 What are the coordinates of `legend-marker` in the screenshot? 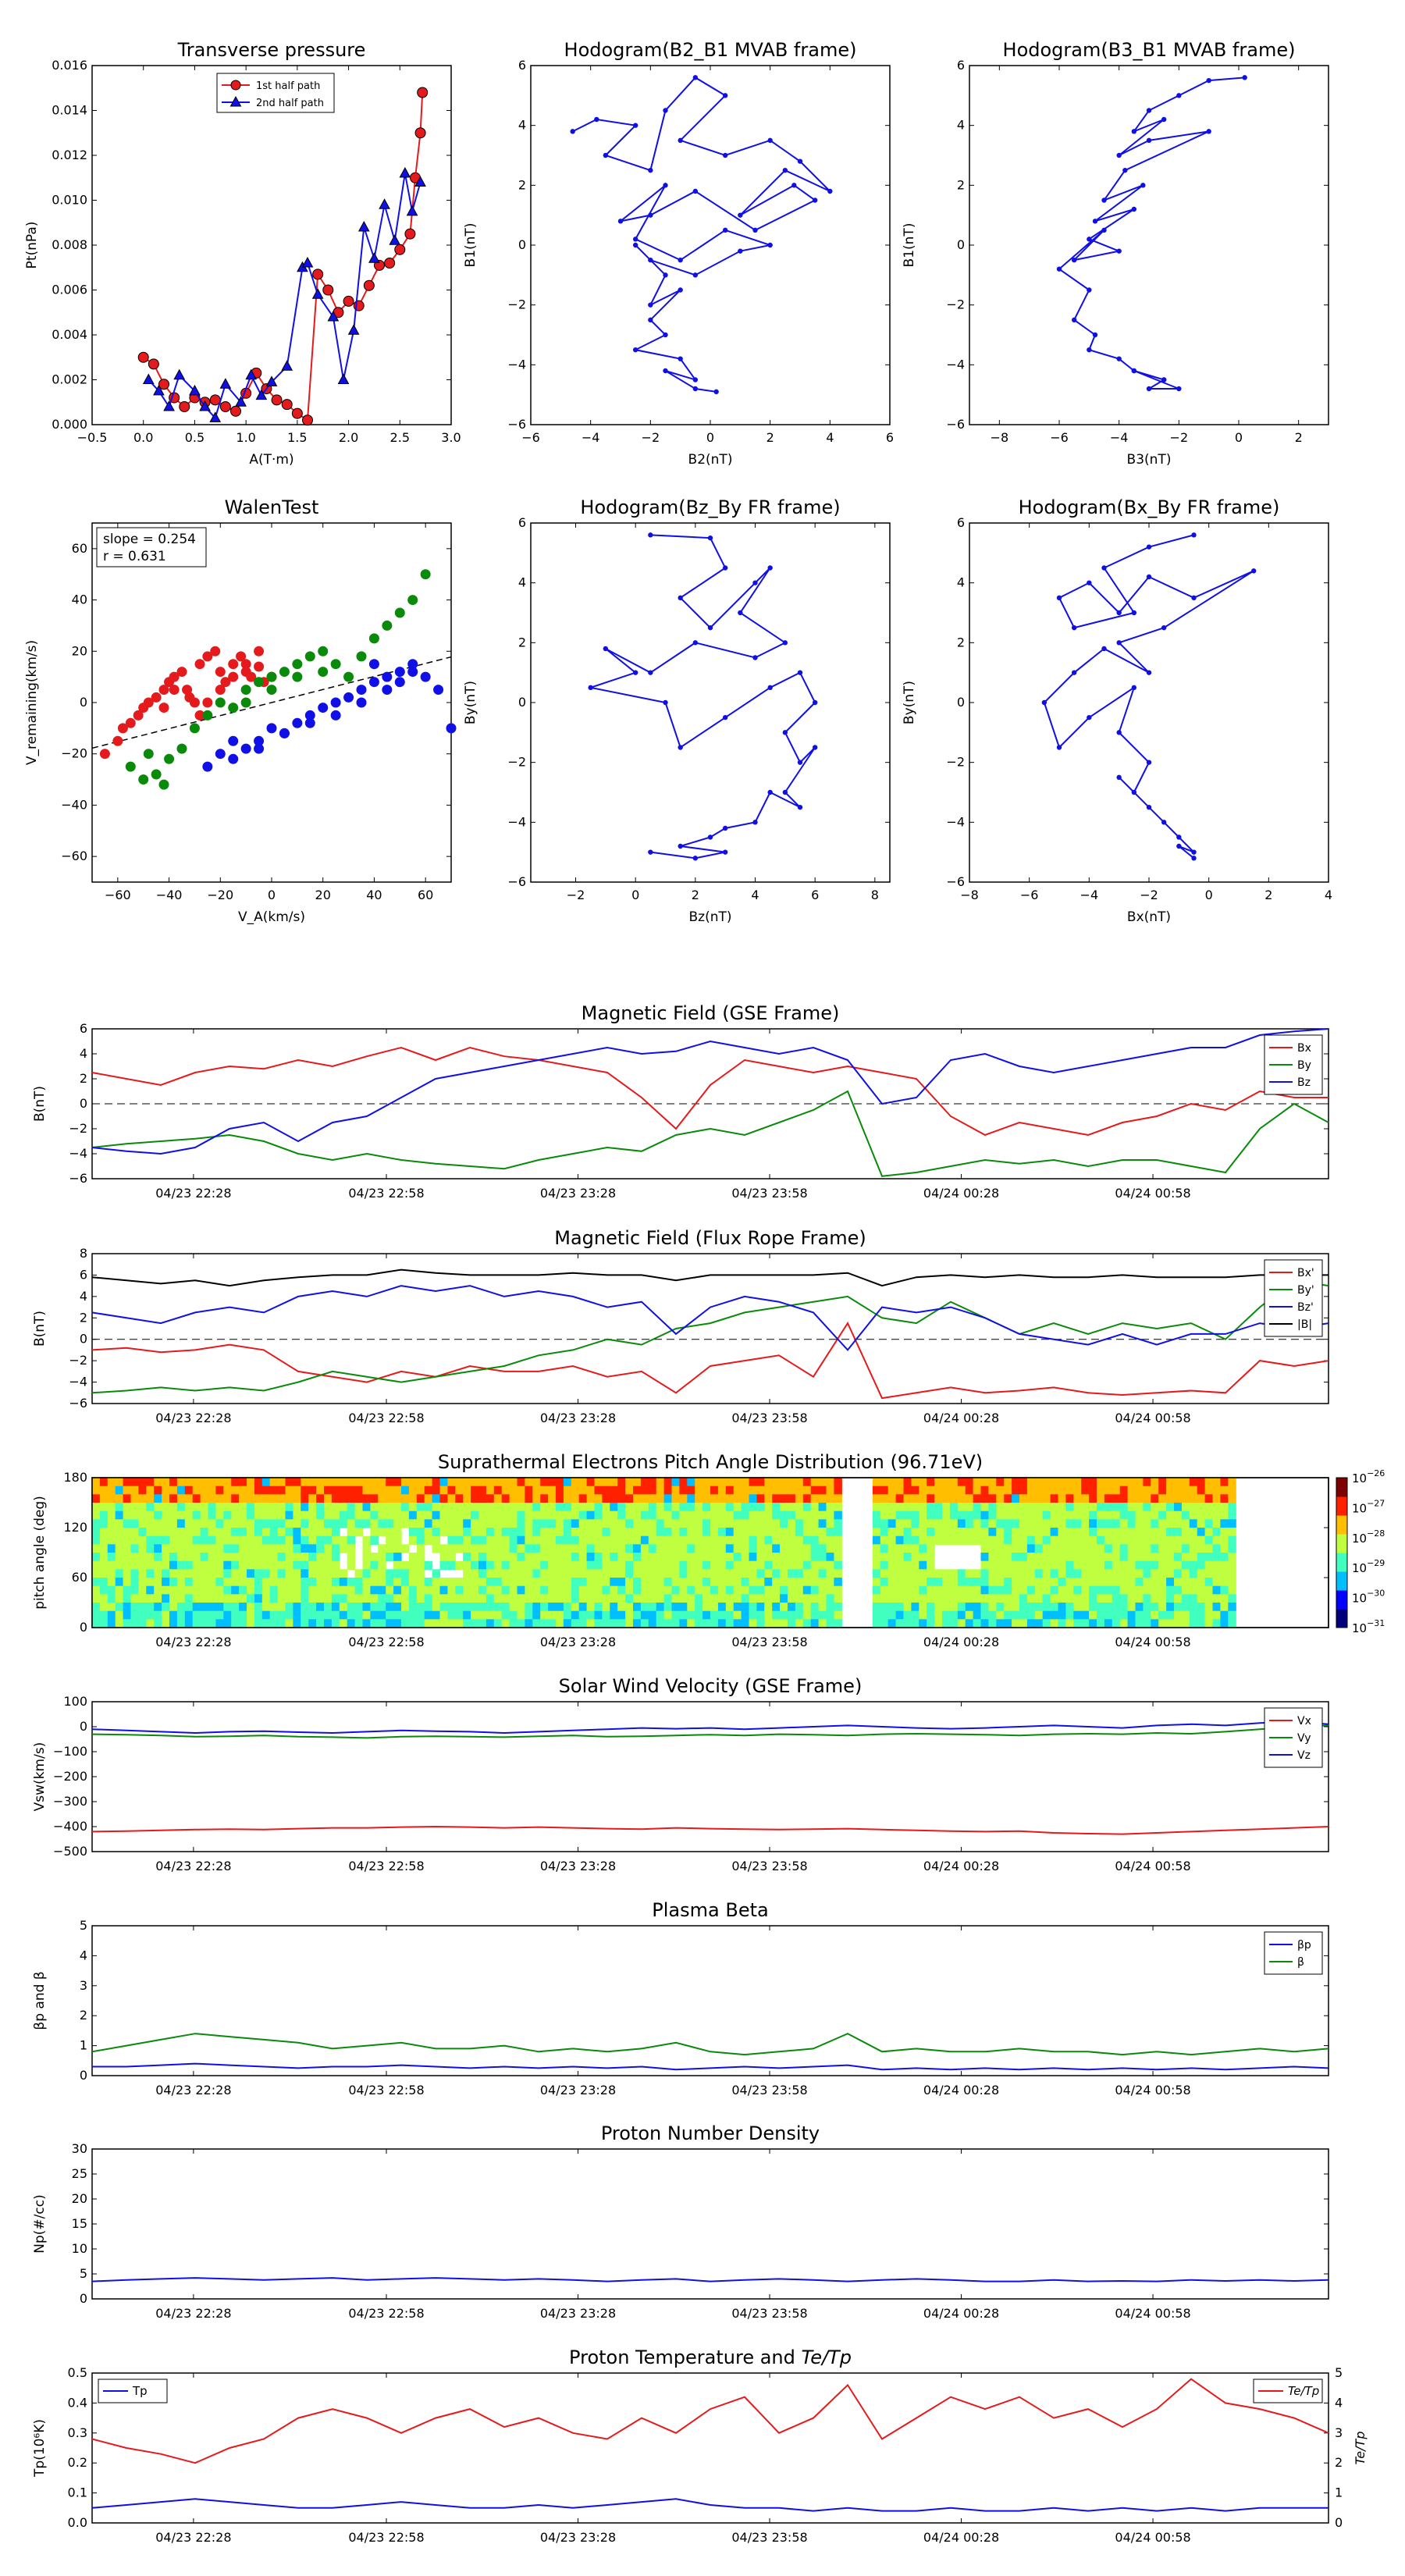 It's located at (236, 85).